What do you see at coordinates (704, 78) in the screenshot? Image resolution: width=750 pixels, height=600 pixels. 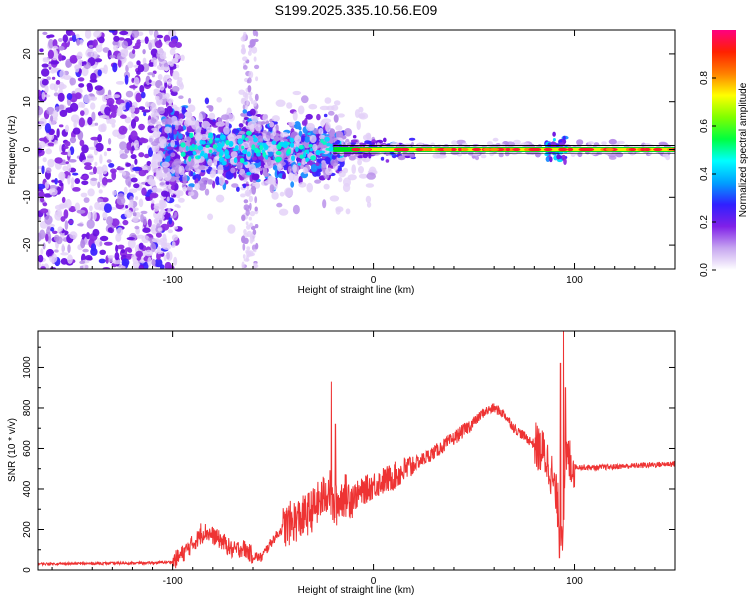 I see `colorbar-tick-label: 0.8` at bounding box center [704, 78].